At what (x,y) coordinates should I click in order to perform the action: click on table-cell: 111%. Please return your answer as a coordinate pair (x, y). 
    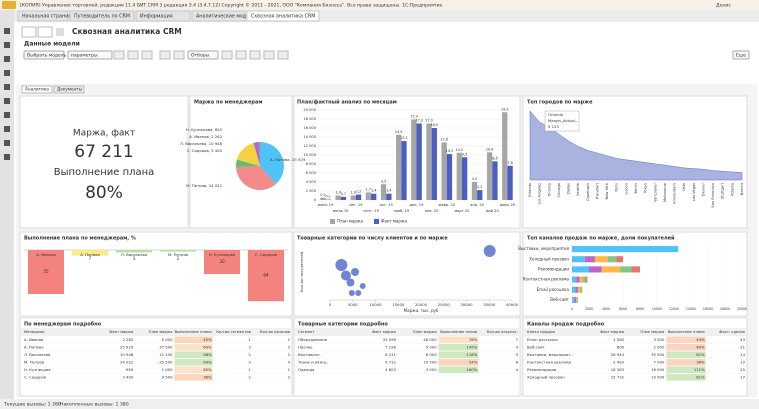
    Looking at the image, I should click on (699, 369).